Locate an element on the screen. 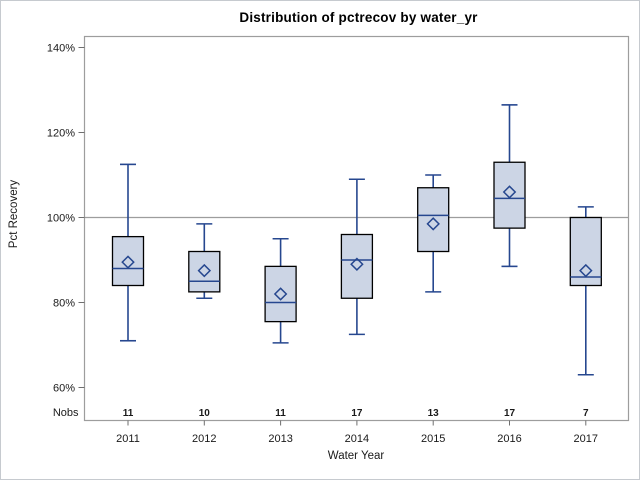 This screenshot has width=640, height=480. x-tick-label: 2013 is located at coordinates (280, 439).